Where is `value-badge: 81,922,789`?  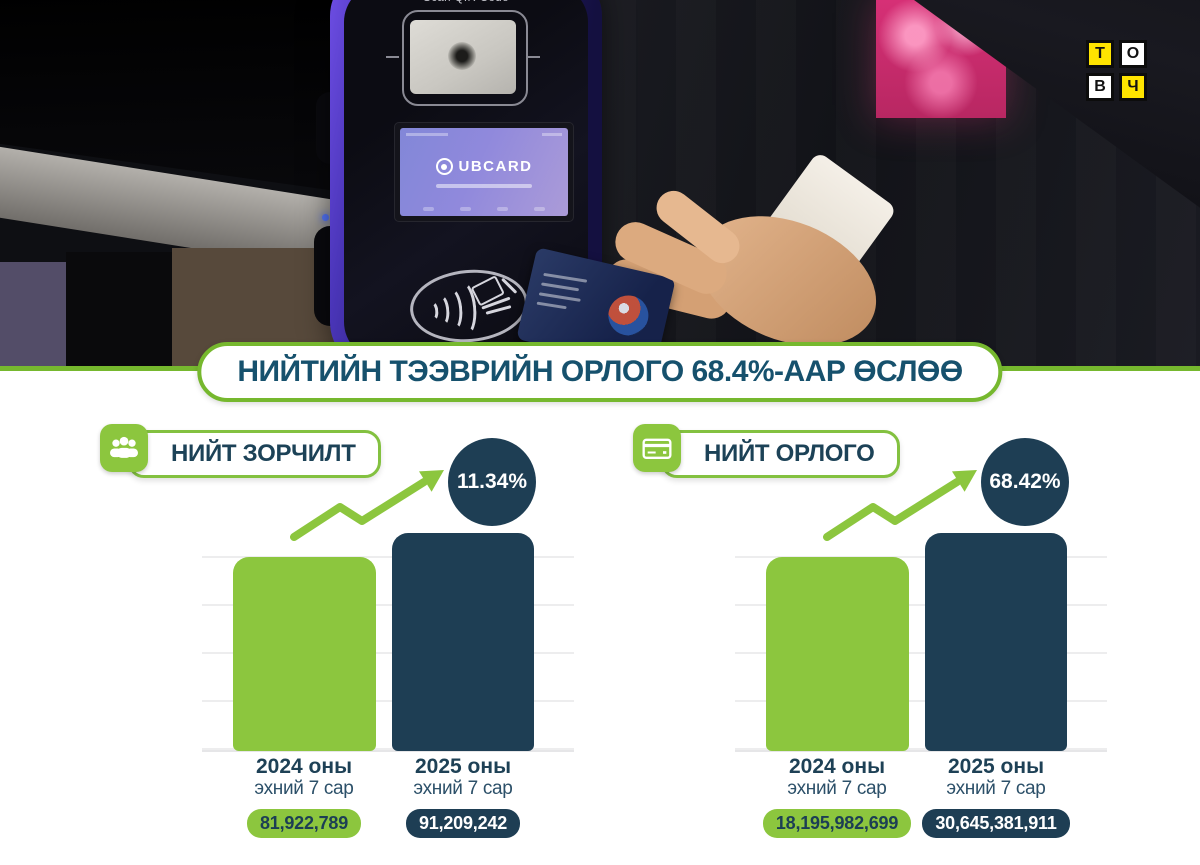
value-badge: 81,922,789 is located at coordinates (304, 823).